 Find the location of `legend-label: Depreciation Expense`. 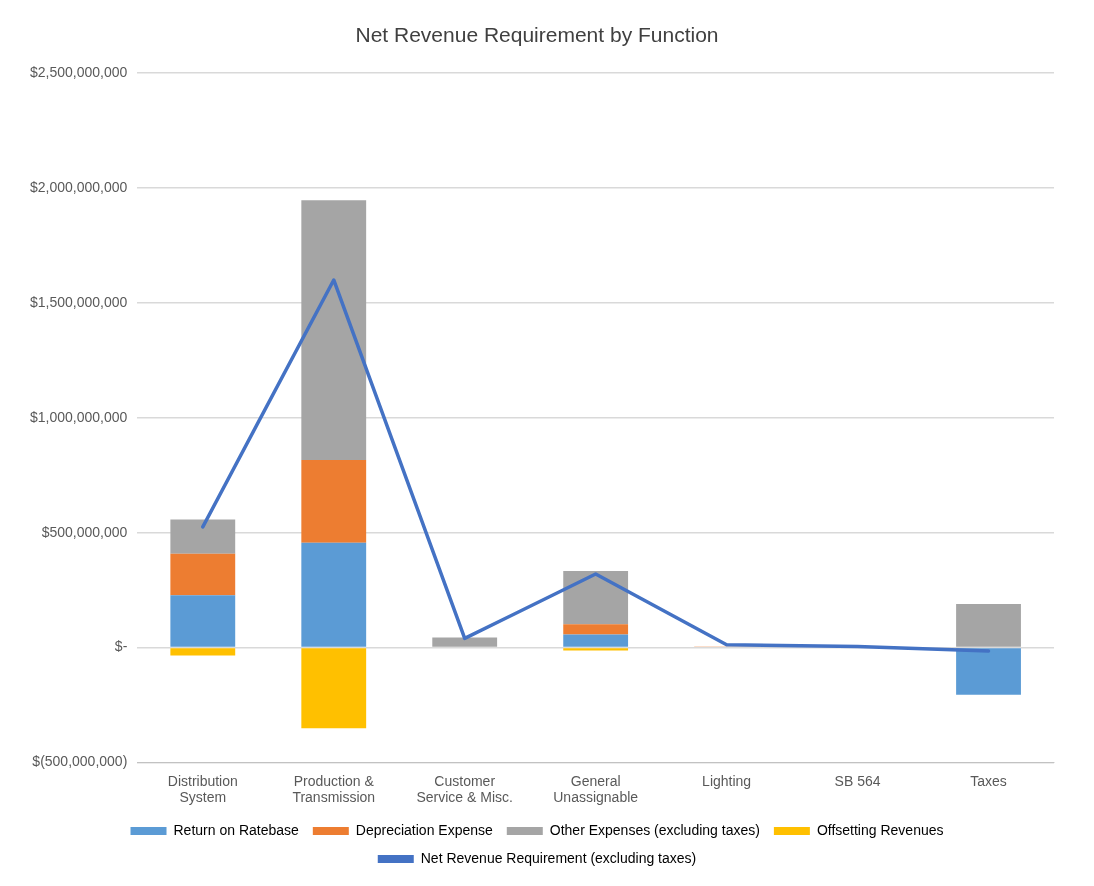

legend-label: Depreciation Expense is located at coordinates (424, 829).